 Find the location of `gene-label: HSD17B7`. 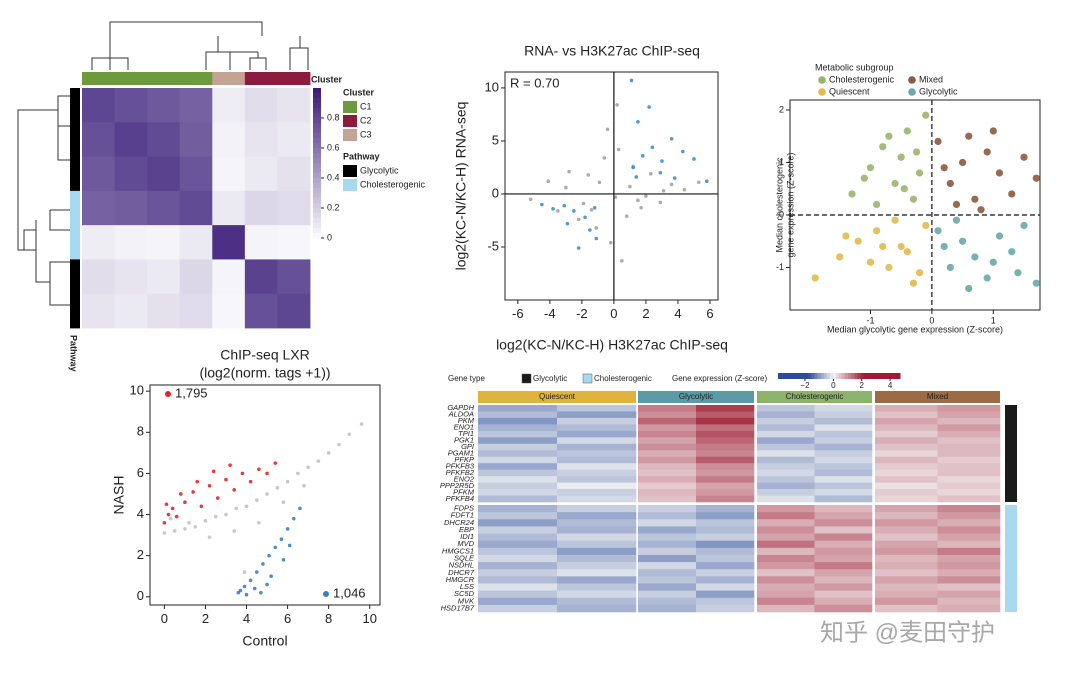

gene-label: HSD17B7 is located at coordinates (458, 607).